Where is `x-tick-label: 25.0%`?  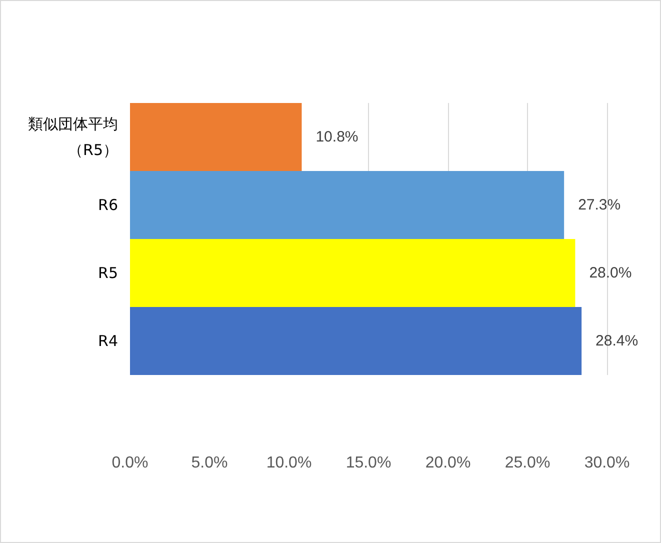 x-tick-label: 25.0% is located at coordinates (527, 463).